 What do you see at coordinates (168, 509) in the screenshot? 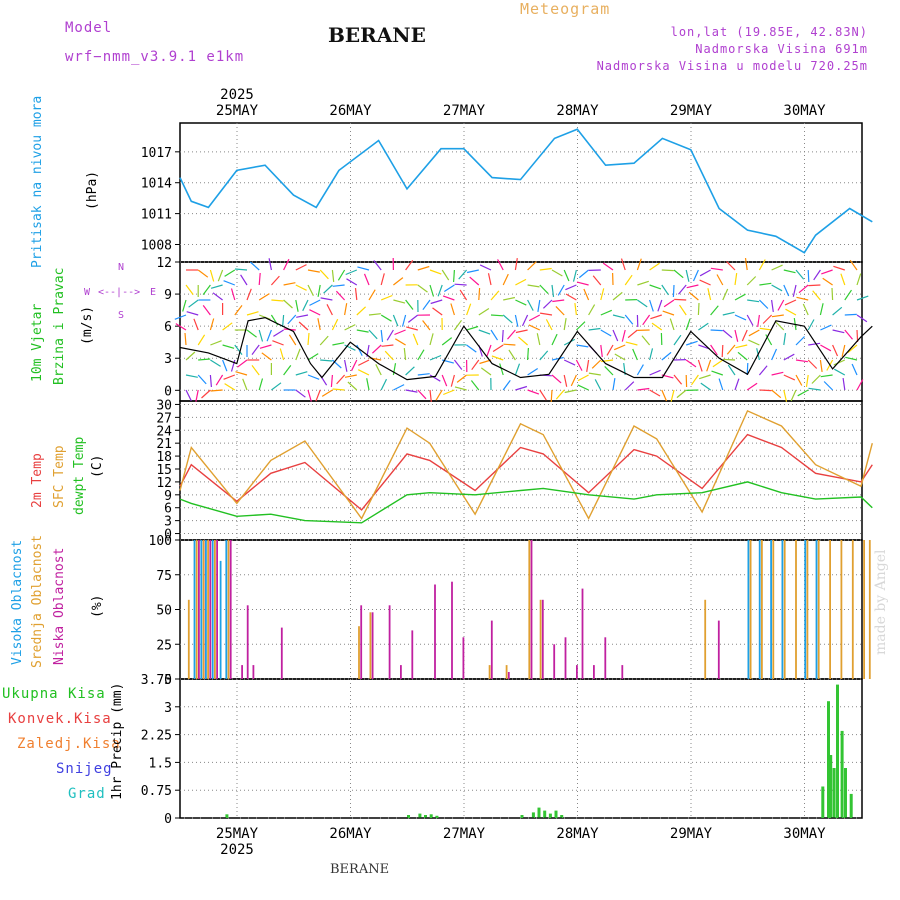
I see `ytick-label-2-2: 6` at bounding box center [168, 509].